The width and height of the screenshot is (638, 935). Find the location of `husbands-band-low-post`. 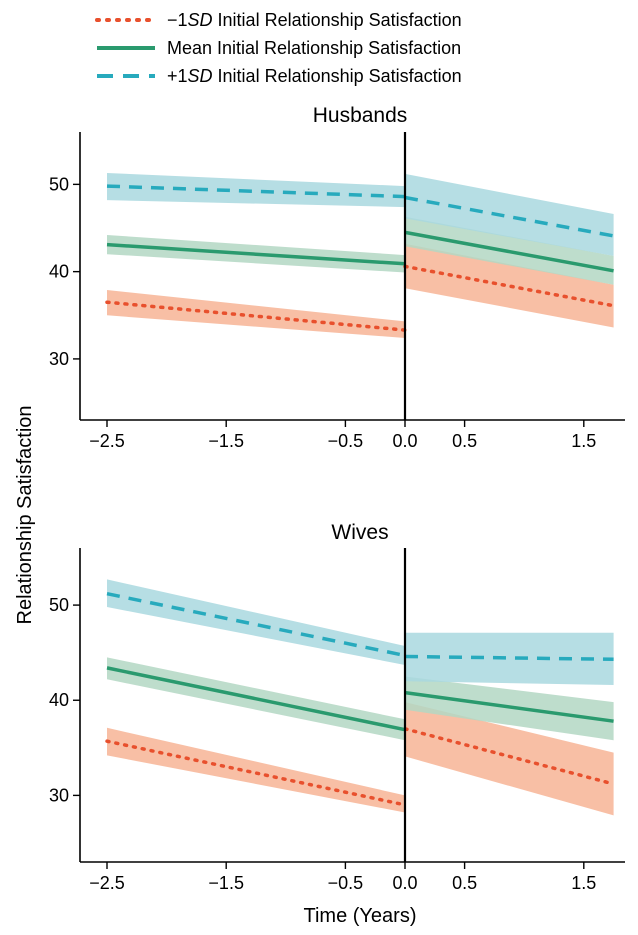

husbands-band-low-post is located at coordinates (509, 285).